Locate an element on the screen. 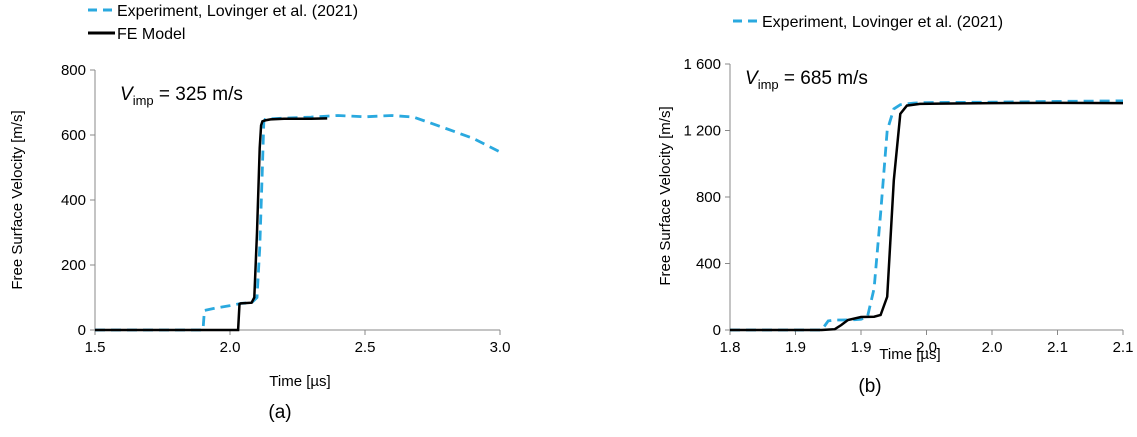 The height and width of the screenshot is (437, 1137). impact-velocity-annotation-a: Vimp = 325 m/s is located at coordinates (181, 96).